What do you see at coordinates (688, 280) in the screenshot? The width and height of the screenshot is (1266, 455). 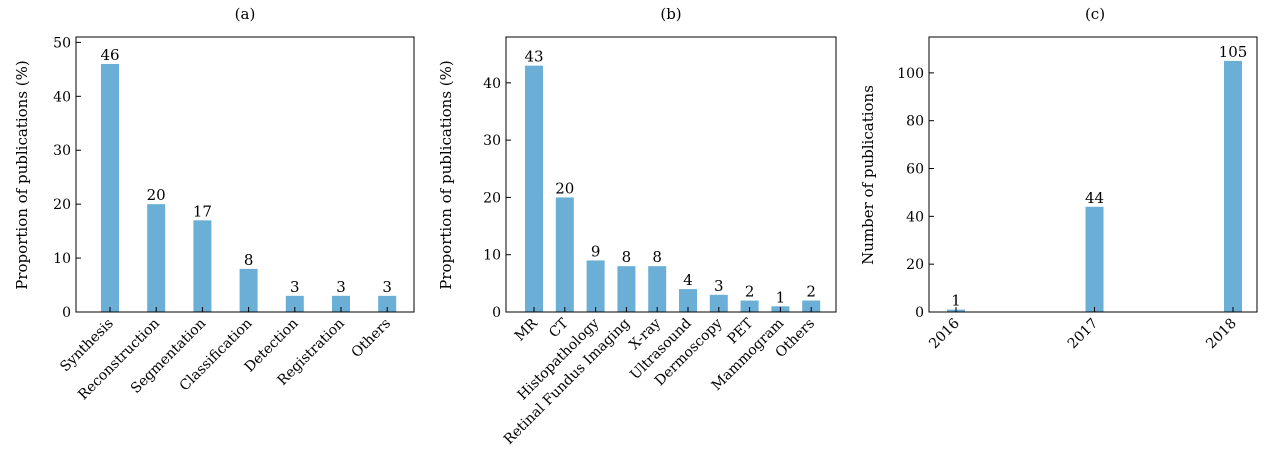 I see `data-label: 4` at bounding box center [688, 280].